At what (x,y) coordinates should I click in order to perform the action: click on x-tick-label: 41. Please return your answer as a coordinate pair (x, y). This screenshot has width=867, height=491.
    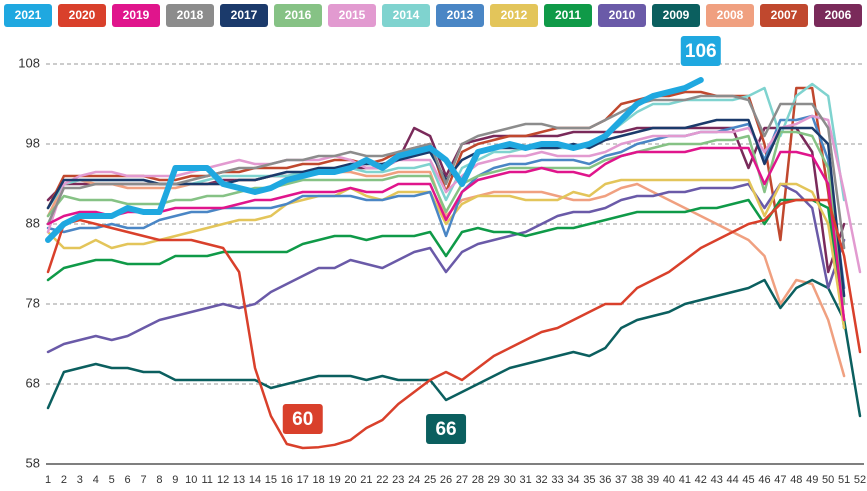
    Looking at the image, I should click on (685, 480).